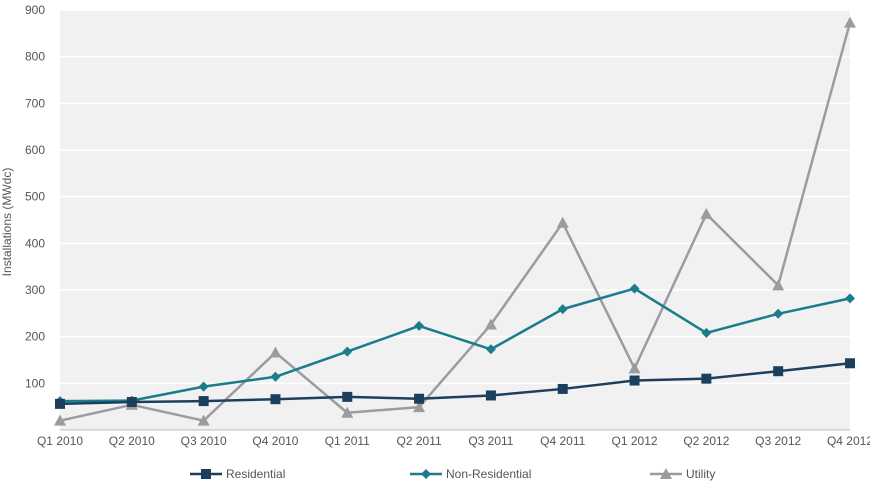  Describe the element at coordinates (700, 474) in the screenshot. I see `legend-label: Utility` at that location.